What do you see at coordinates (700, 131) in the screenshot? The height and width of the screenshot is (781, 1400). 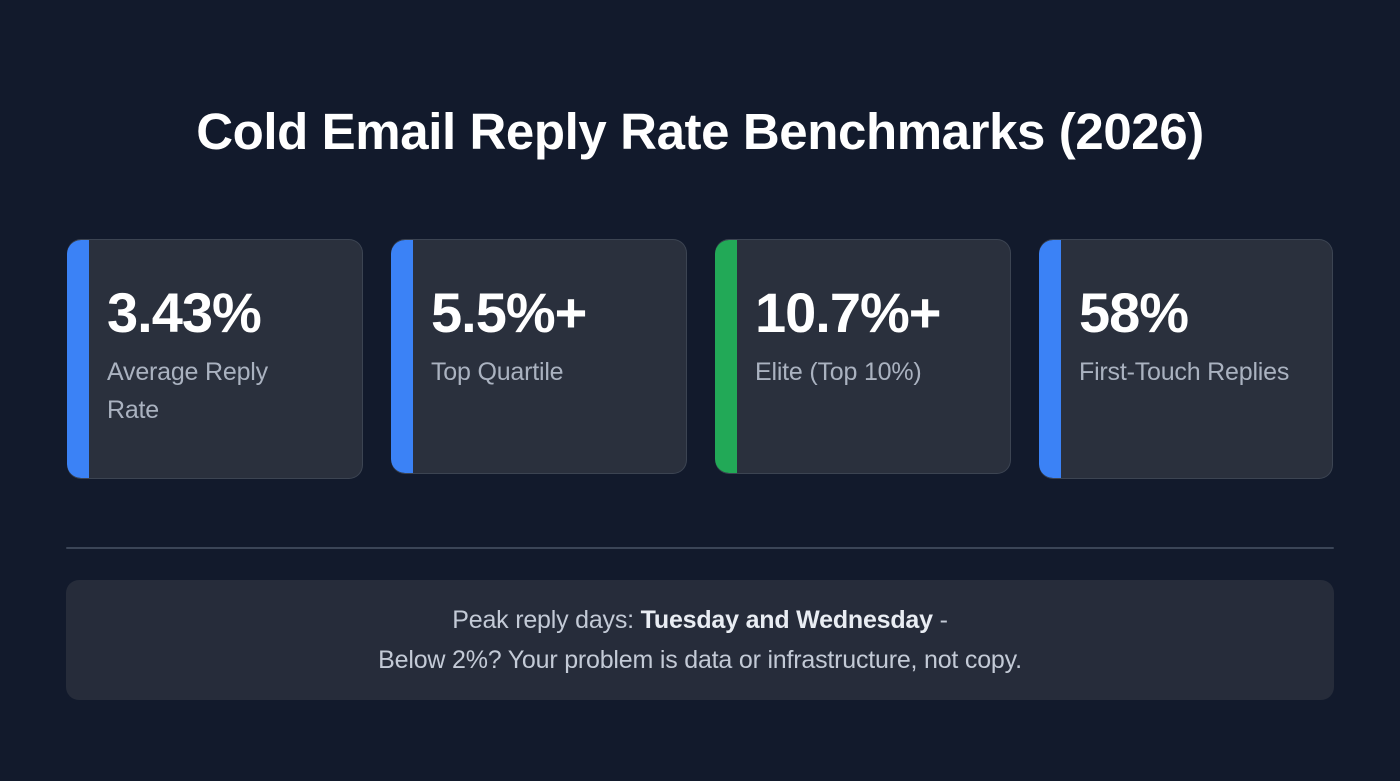 I see `page-title: Cold Email Reply Rate Benchmarks (2026)` at bounding box center [700, 131].